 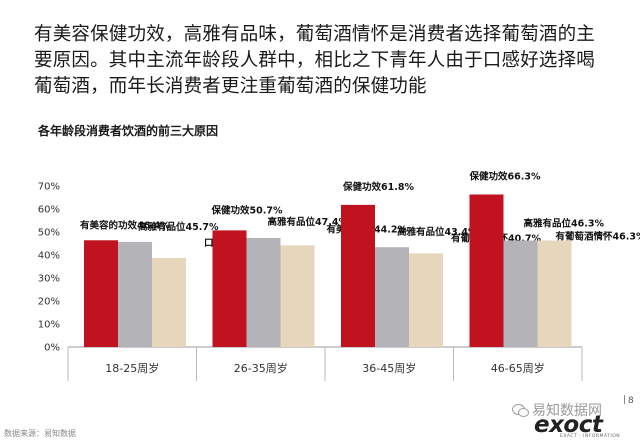 I want to click on data-source-note: 数据来源：易知数据, so click(x=40, y=433).